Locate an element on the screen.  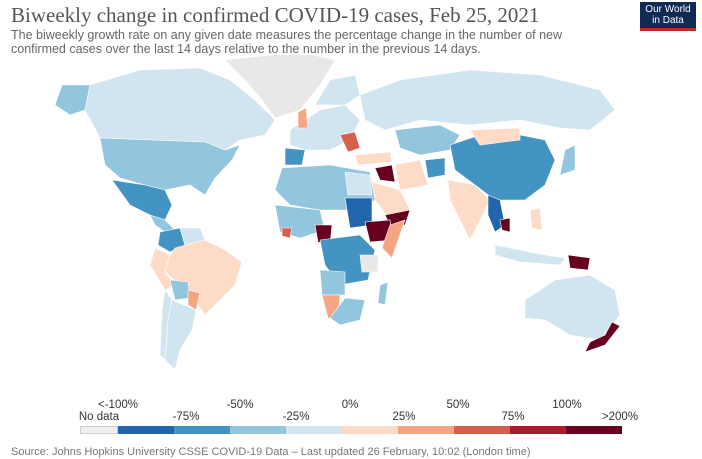
country-angola is located at coordinates (332, 282).